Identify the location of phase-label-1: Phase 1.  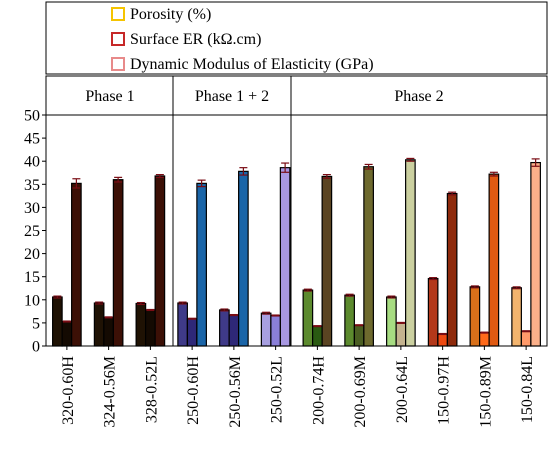
(109, 96).